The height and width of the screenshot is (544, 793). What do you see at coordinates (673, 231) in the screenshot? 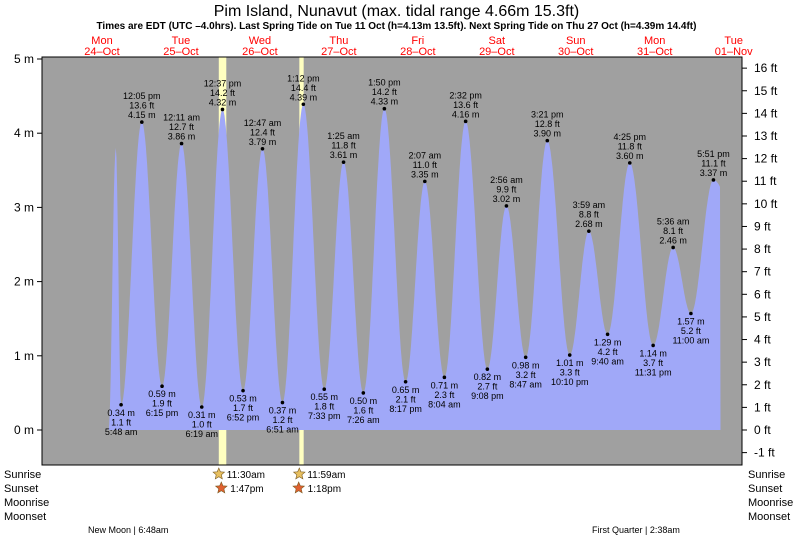
I see `high-tide-label: 8.1 ft` at bounding box center [673, 231].